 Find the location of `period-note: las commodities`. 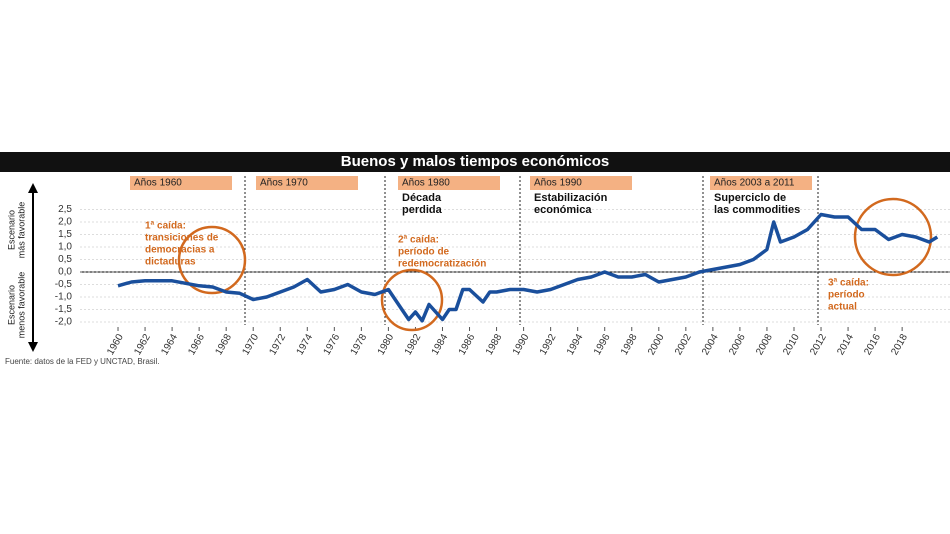

period-note: las commodities is located at coordinates (757, 210).